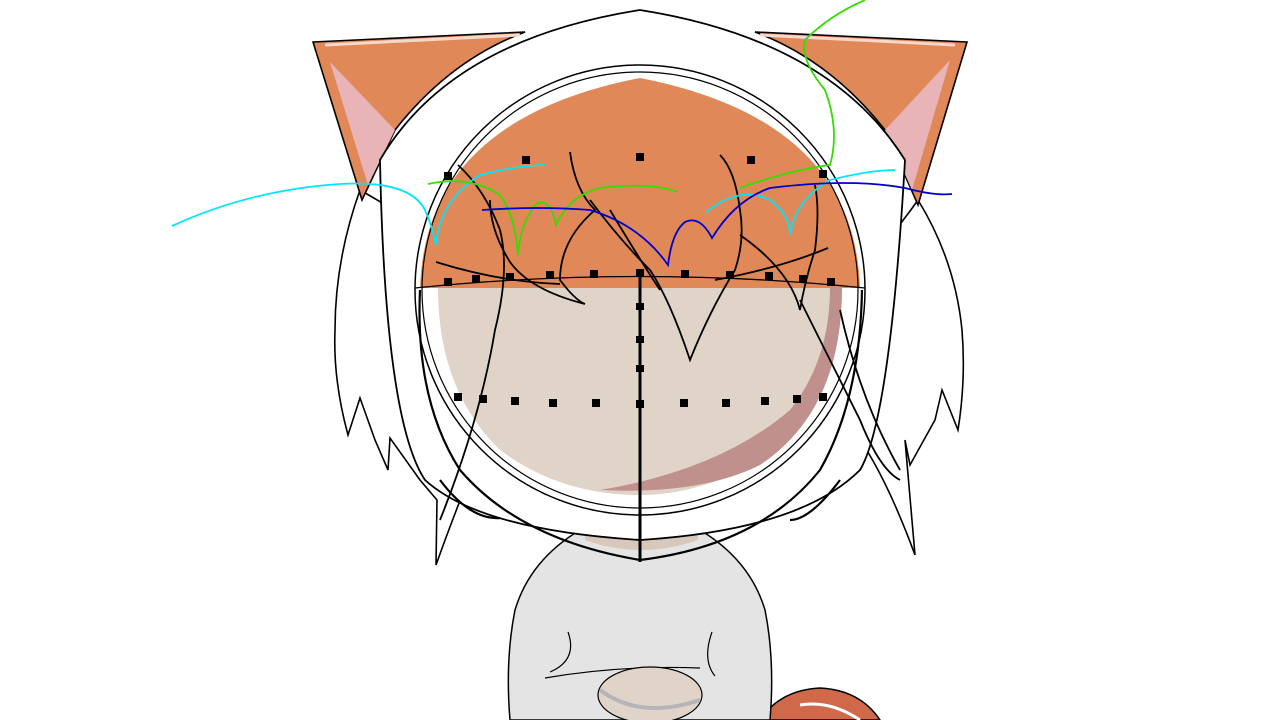 The image size is (1280, 720). Describe the element at coordinates (418, 117) in the screenshot. I see `left-cat-ear` at that location.